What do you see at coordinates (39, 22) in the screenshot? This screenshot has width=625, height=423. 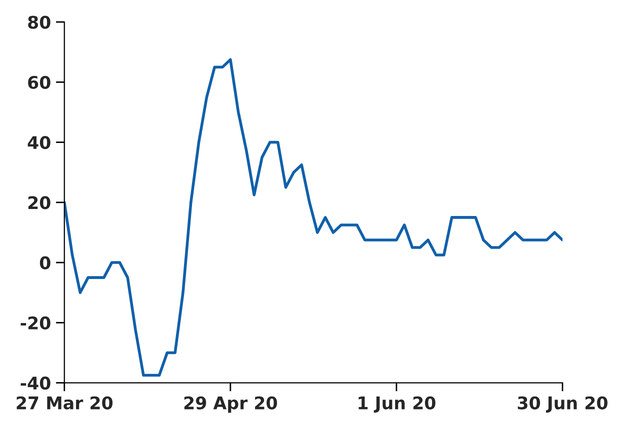 I see `y-tick-label: 80` at bounding box center [39, 22].